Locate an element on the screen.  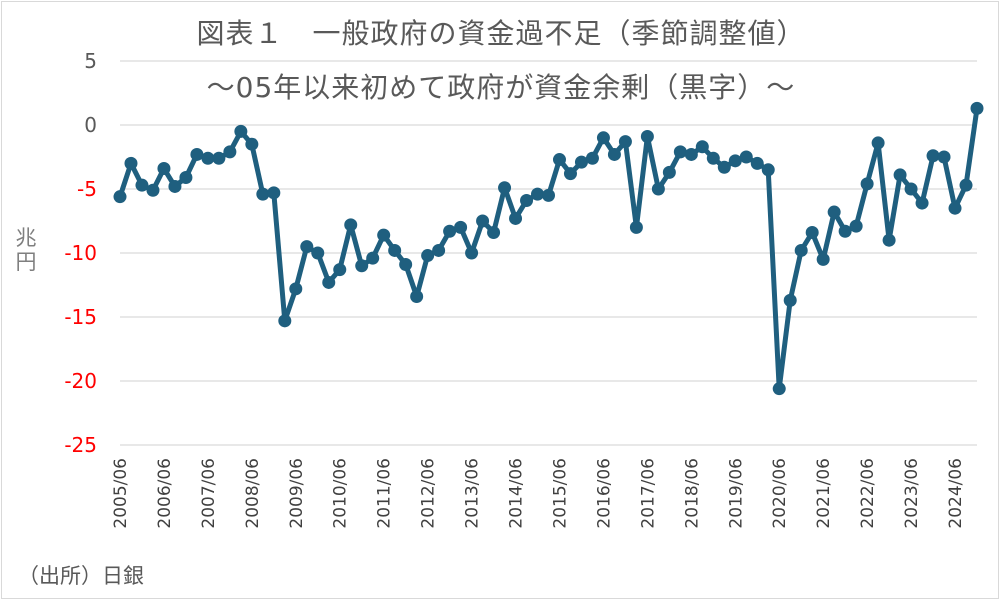
x-tick-label: 2011/06 is located at coordinates (385, 493).